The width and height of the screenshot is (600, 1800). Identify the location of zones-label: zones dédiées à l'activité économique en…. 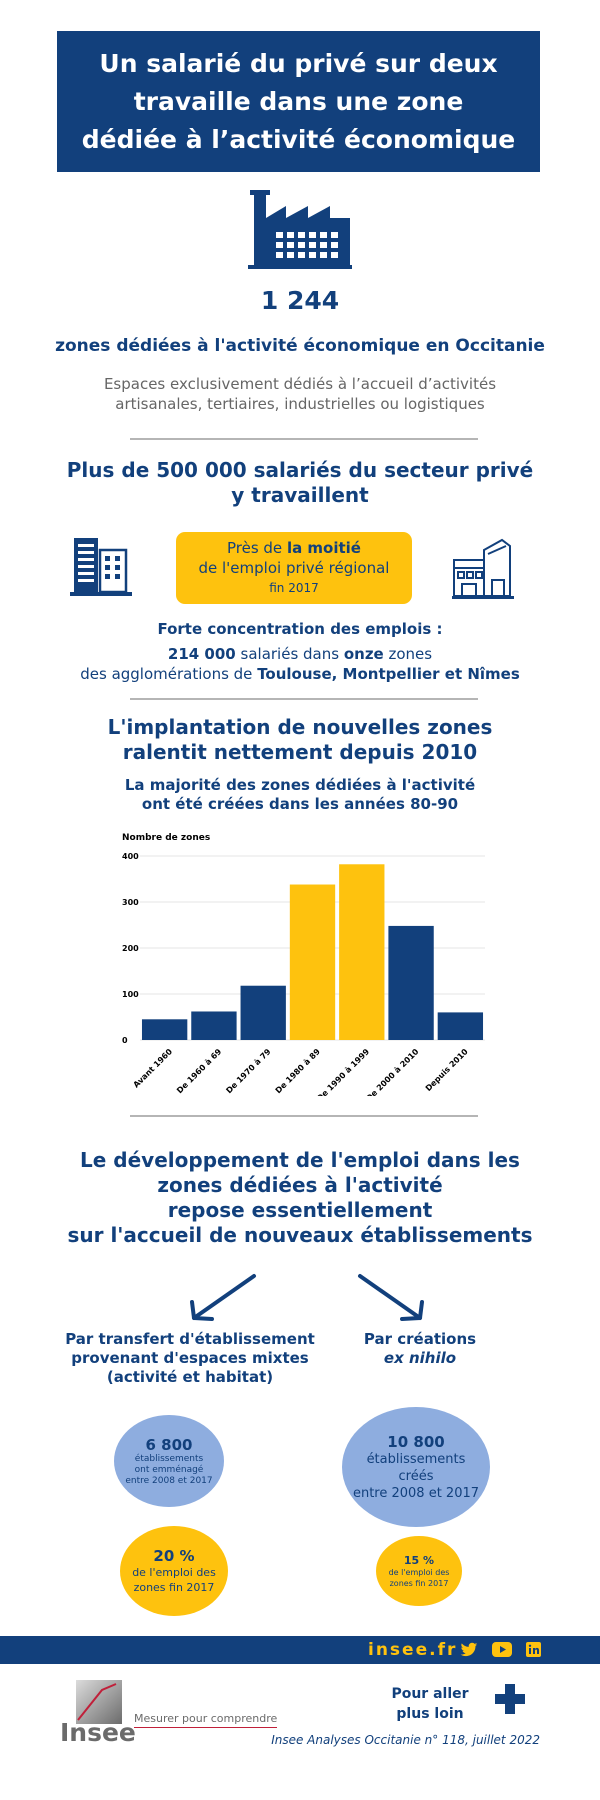
(300, 346).